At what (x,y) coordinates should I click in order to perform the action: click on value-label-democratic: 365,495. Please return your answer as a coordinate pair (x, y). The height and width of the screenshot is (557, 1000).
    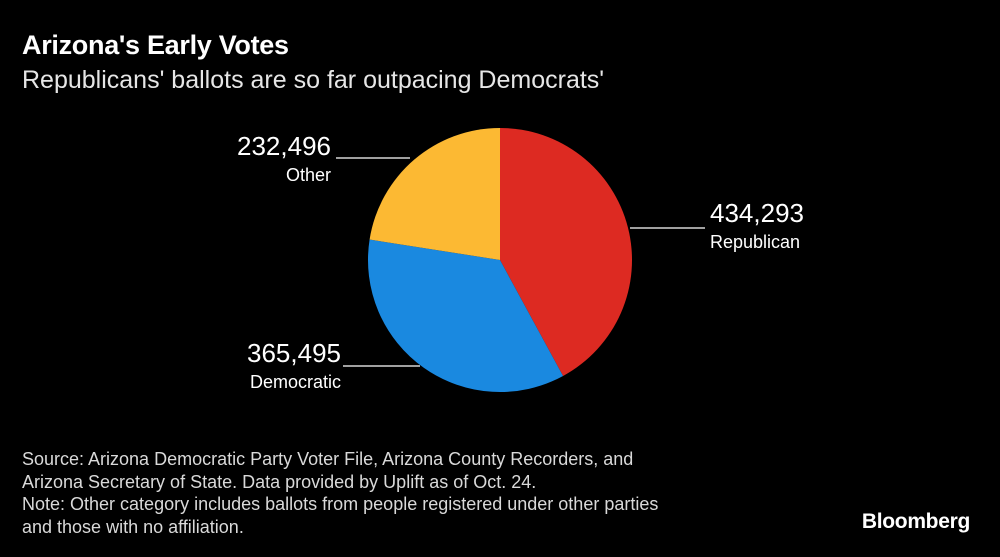
    Looking at the image, I should click on (294, 353).